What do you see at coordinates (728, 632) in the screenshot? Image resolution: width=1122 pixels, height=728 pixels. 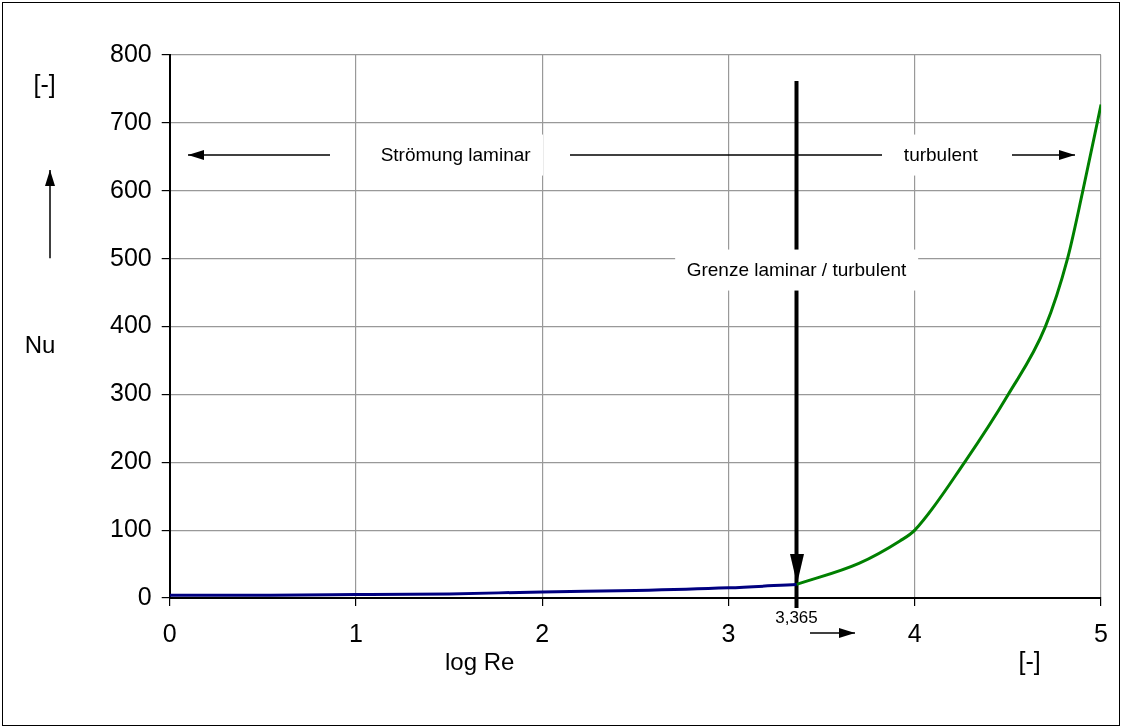 I see `x-tick-label: 3` at bounding box center [728, 632].